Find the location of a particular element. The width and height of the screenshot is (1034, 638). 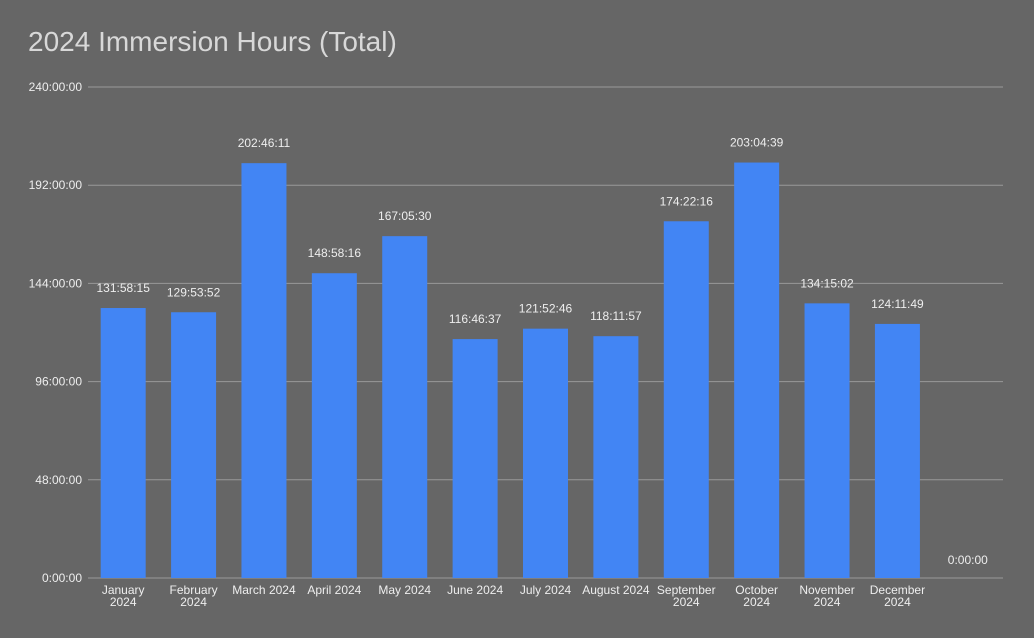

data-label: 121:52:46 is located at coordinates (546, 309).